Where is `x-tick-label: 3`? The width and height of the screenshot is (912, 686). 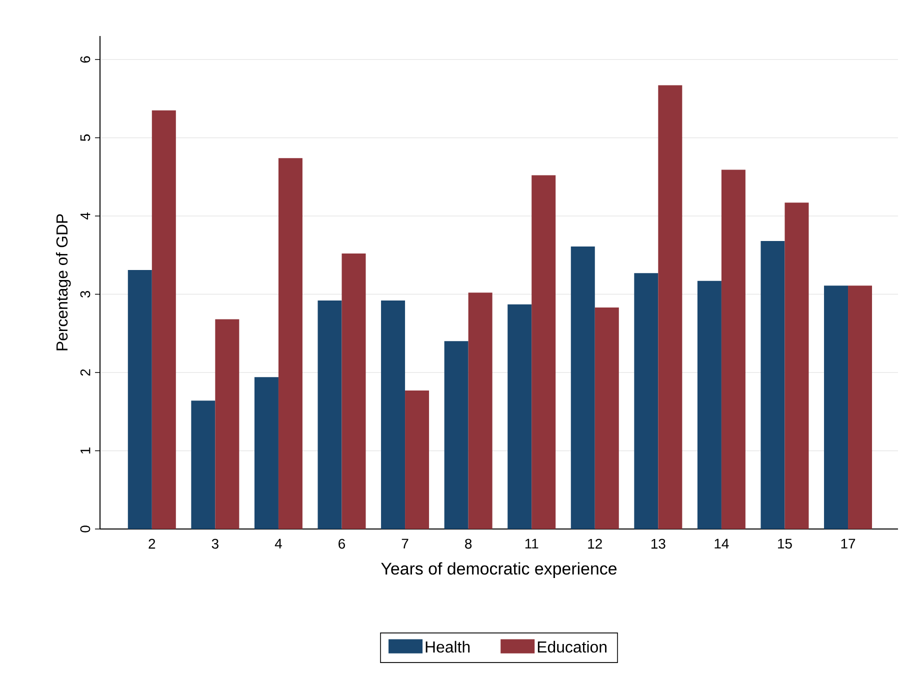
x-tick-label: 3 is located at coordinates (215, 543).